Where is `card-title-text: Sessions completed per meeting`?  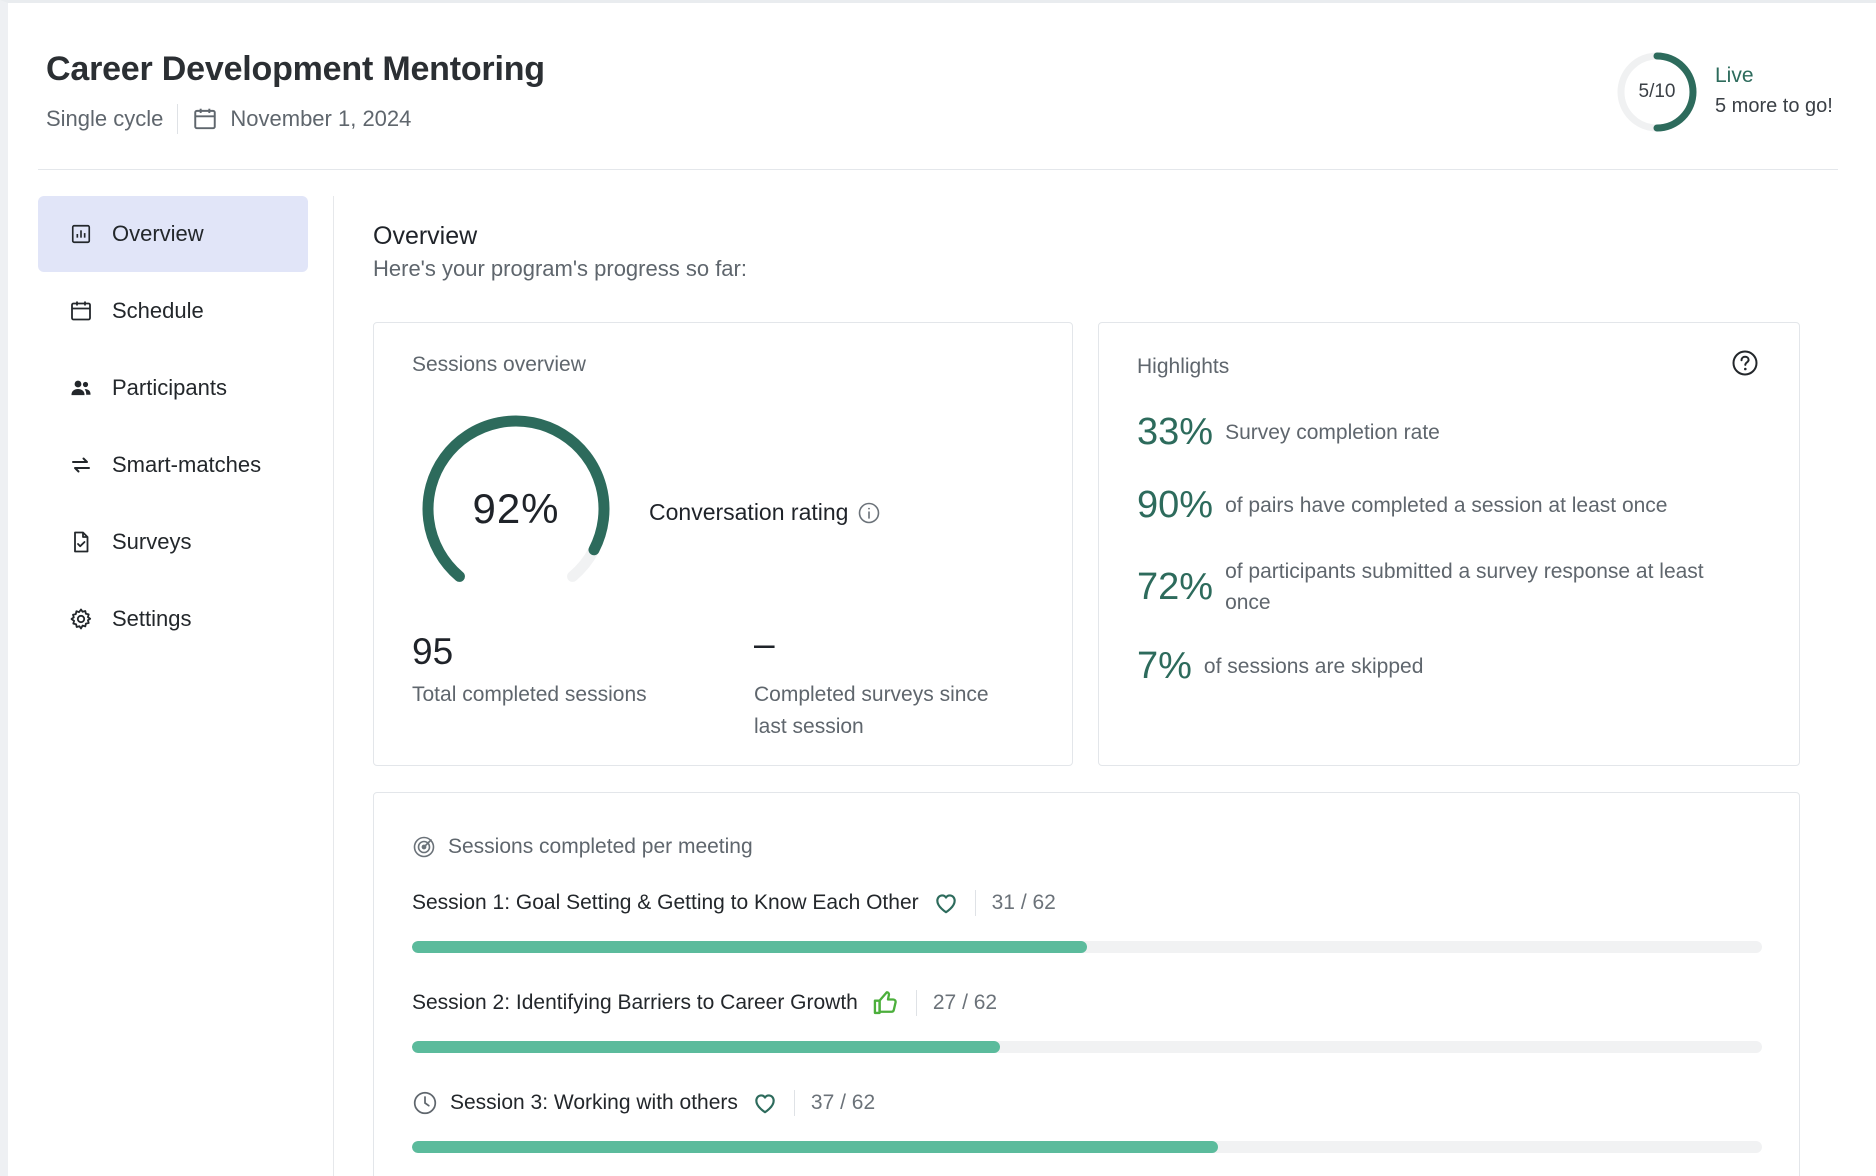
card-title-text: Sessions completed per meeting is located at coordinates (600, 846).